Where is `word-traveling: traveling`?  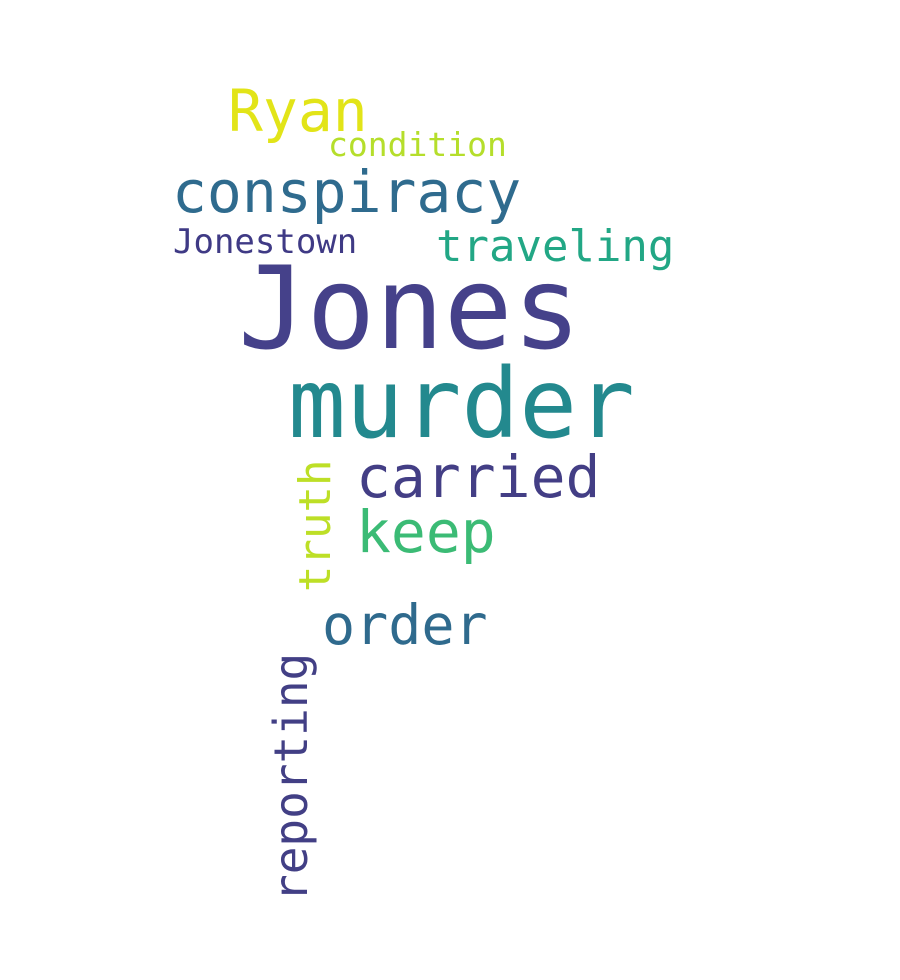 word-traveling: traveling is located at coordinates (555, 246).